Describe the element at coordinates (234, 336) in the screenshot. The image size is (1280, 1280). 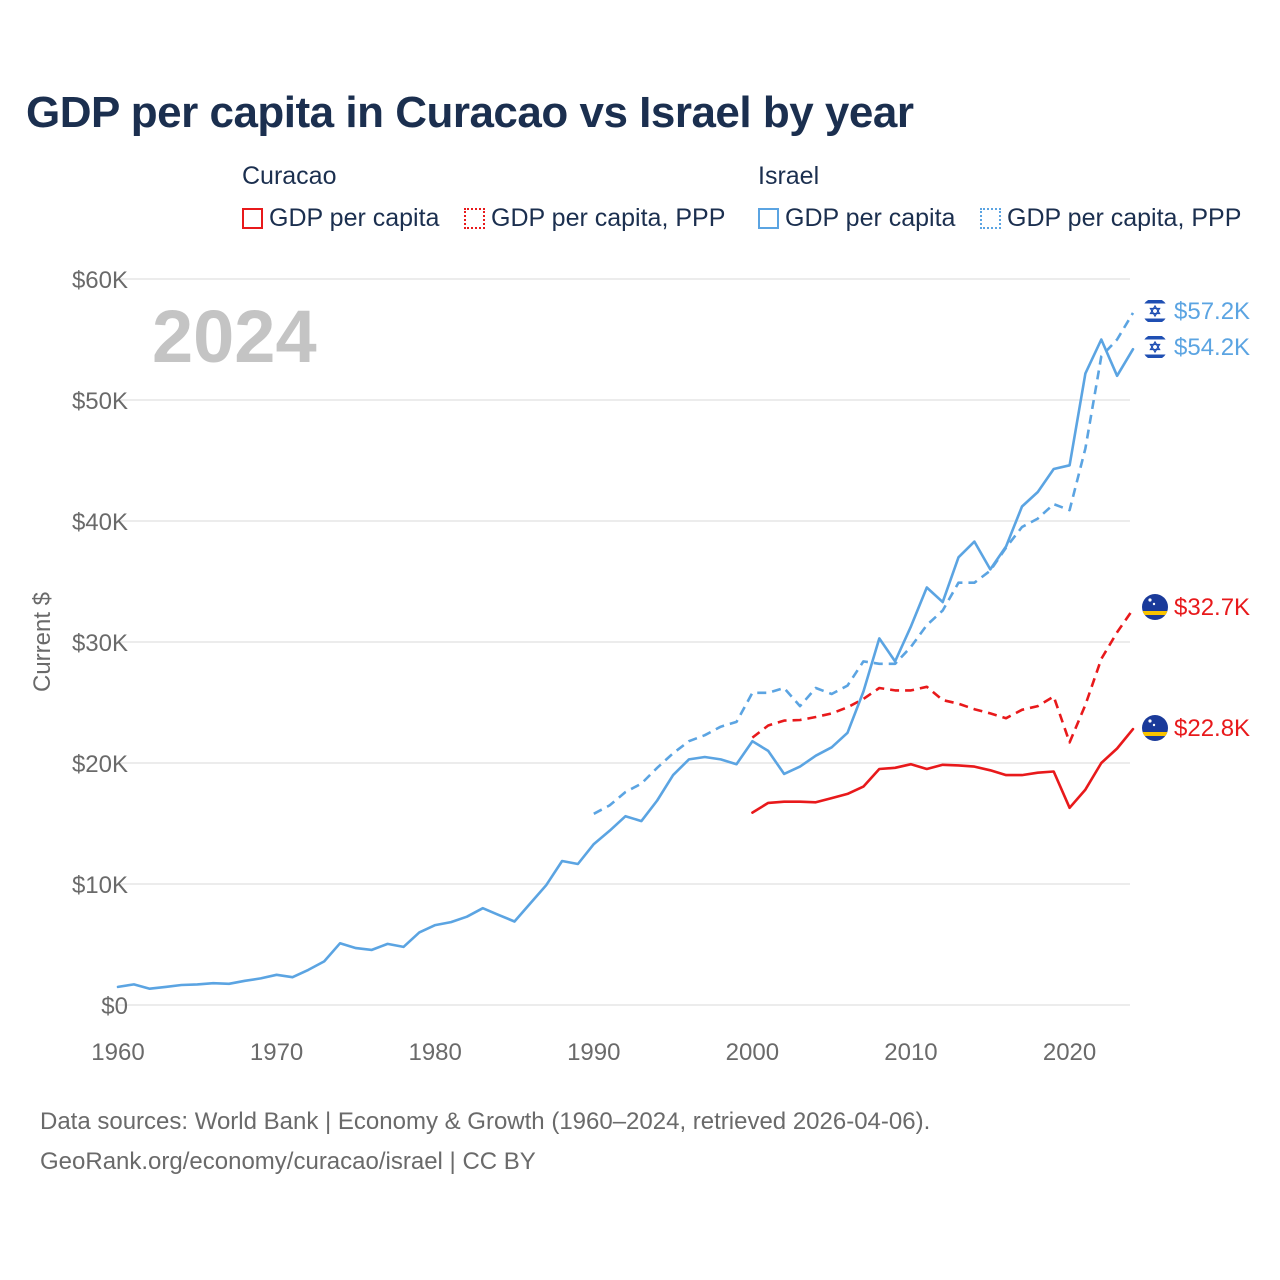
I see `year-watermark: 2024` at that location.